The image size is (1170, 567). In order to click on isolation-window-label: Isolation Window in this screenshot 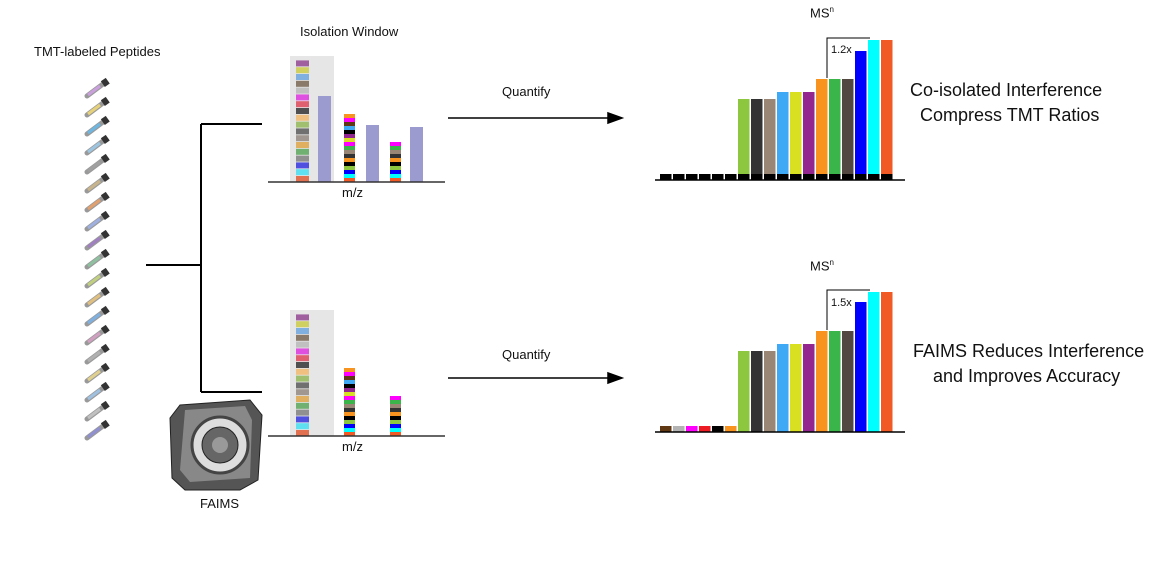, I will do `click(349, 31)`.